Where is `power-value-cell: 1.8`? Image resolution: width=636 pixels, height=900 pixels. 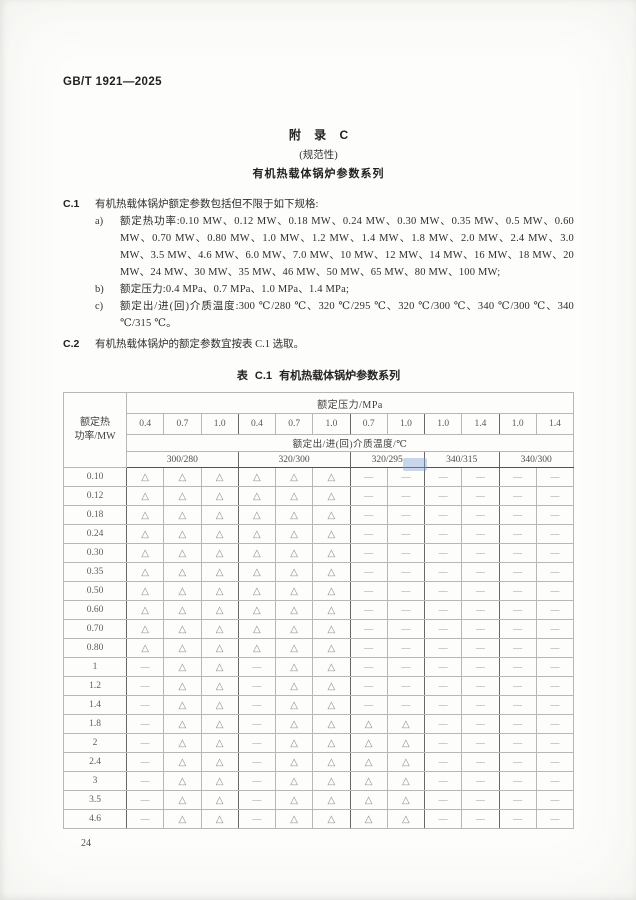
power-value-cell: 1.8 is located at coordinates (95, 724).